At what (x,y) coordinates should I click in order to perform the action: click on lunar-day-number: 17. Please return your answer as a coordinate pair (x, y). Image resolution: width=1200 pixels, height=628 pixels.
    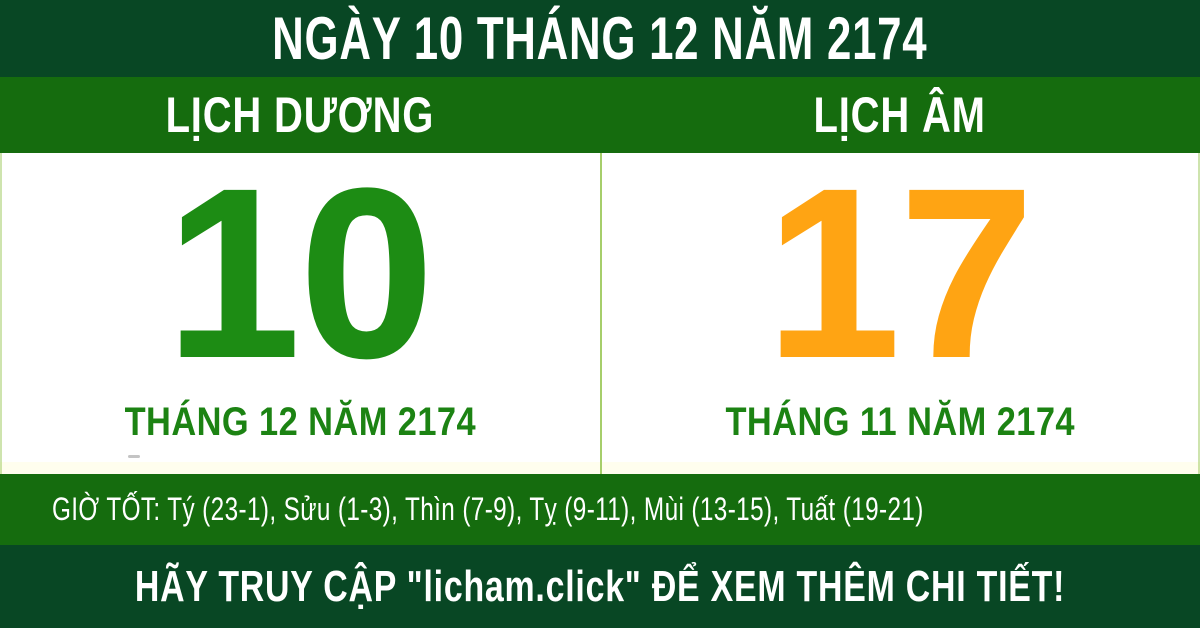
    Looking at the image, I should click on (900, 273).